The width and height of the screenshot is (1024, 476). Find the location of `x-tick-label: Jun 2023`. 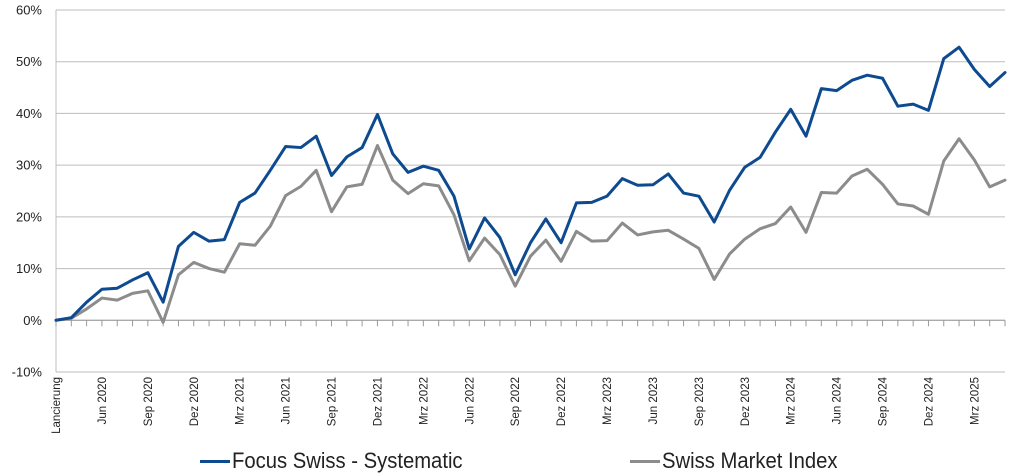

x-tick-label: Jun 2023 is located at coordinates (654, 400).